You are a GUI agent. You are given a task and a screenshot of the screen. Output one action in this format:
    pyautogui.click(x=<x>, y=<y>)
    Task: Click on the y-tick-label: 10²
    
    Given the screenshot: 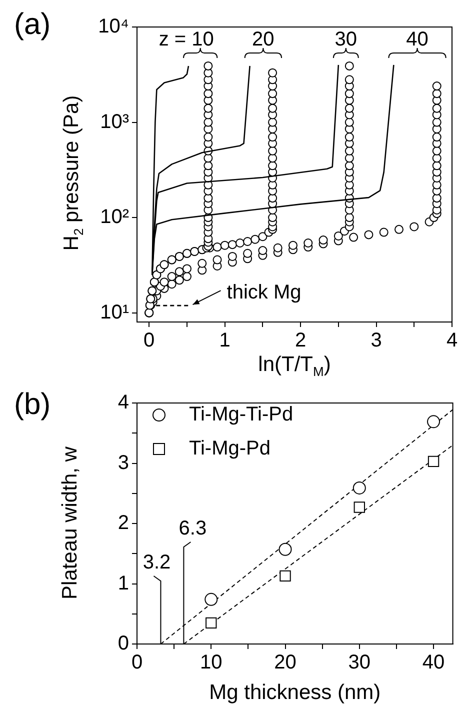 What is the action you would take?
    pyautogui.click(x=115, y=217)
    